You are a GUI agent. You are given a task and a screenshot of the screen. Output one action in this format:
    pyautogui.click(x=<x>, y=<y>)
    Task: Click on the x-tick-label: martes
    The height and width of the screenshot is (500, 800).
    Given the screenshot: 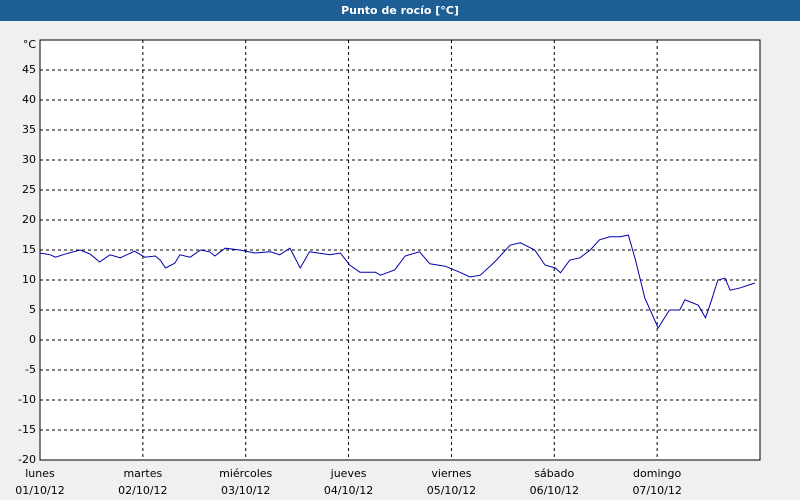 What is the action you would take?
    pyautogui.click(x=142, y=473)
    